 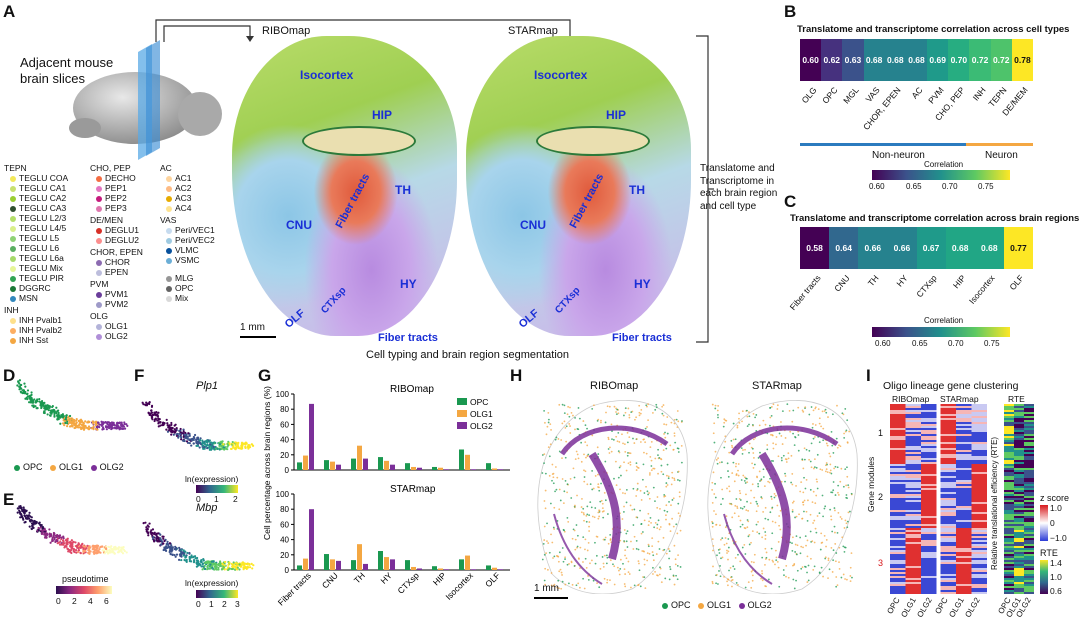 I want to click on legend-item: TEGLU CA3, so click(x=38, y=208).